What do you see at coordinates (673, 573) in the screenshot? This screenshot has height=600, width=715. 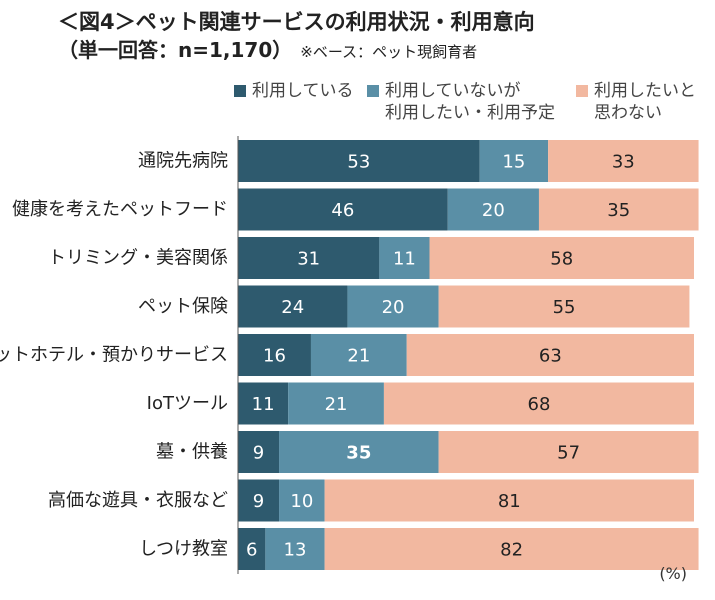 I see `unit-label: (%)` at bounding box center [673, 573].